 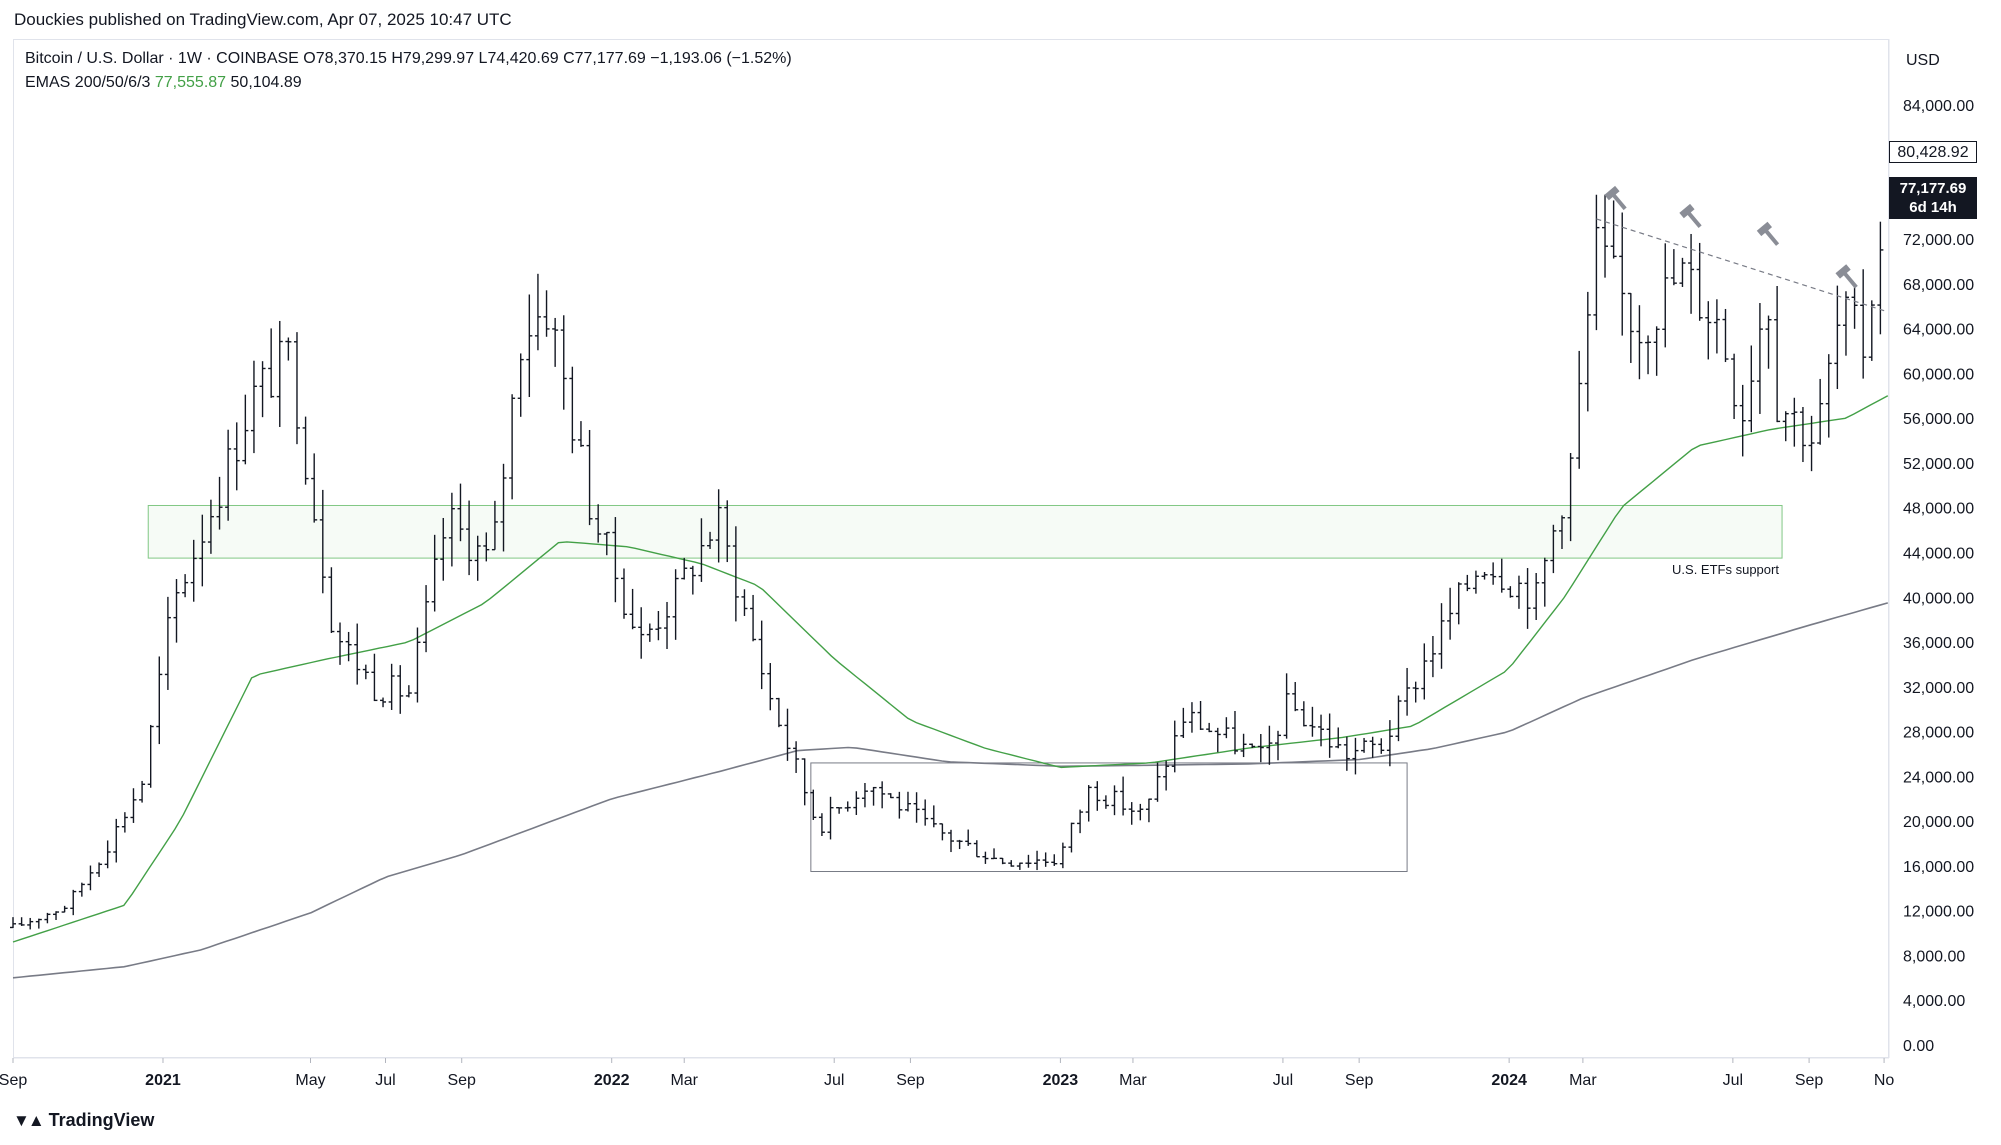 I want to click on hammer-handle, so click(x=1694, y=220).